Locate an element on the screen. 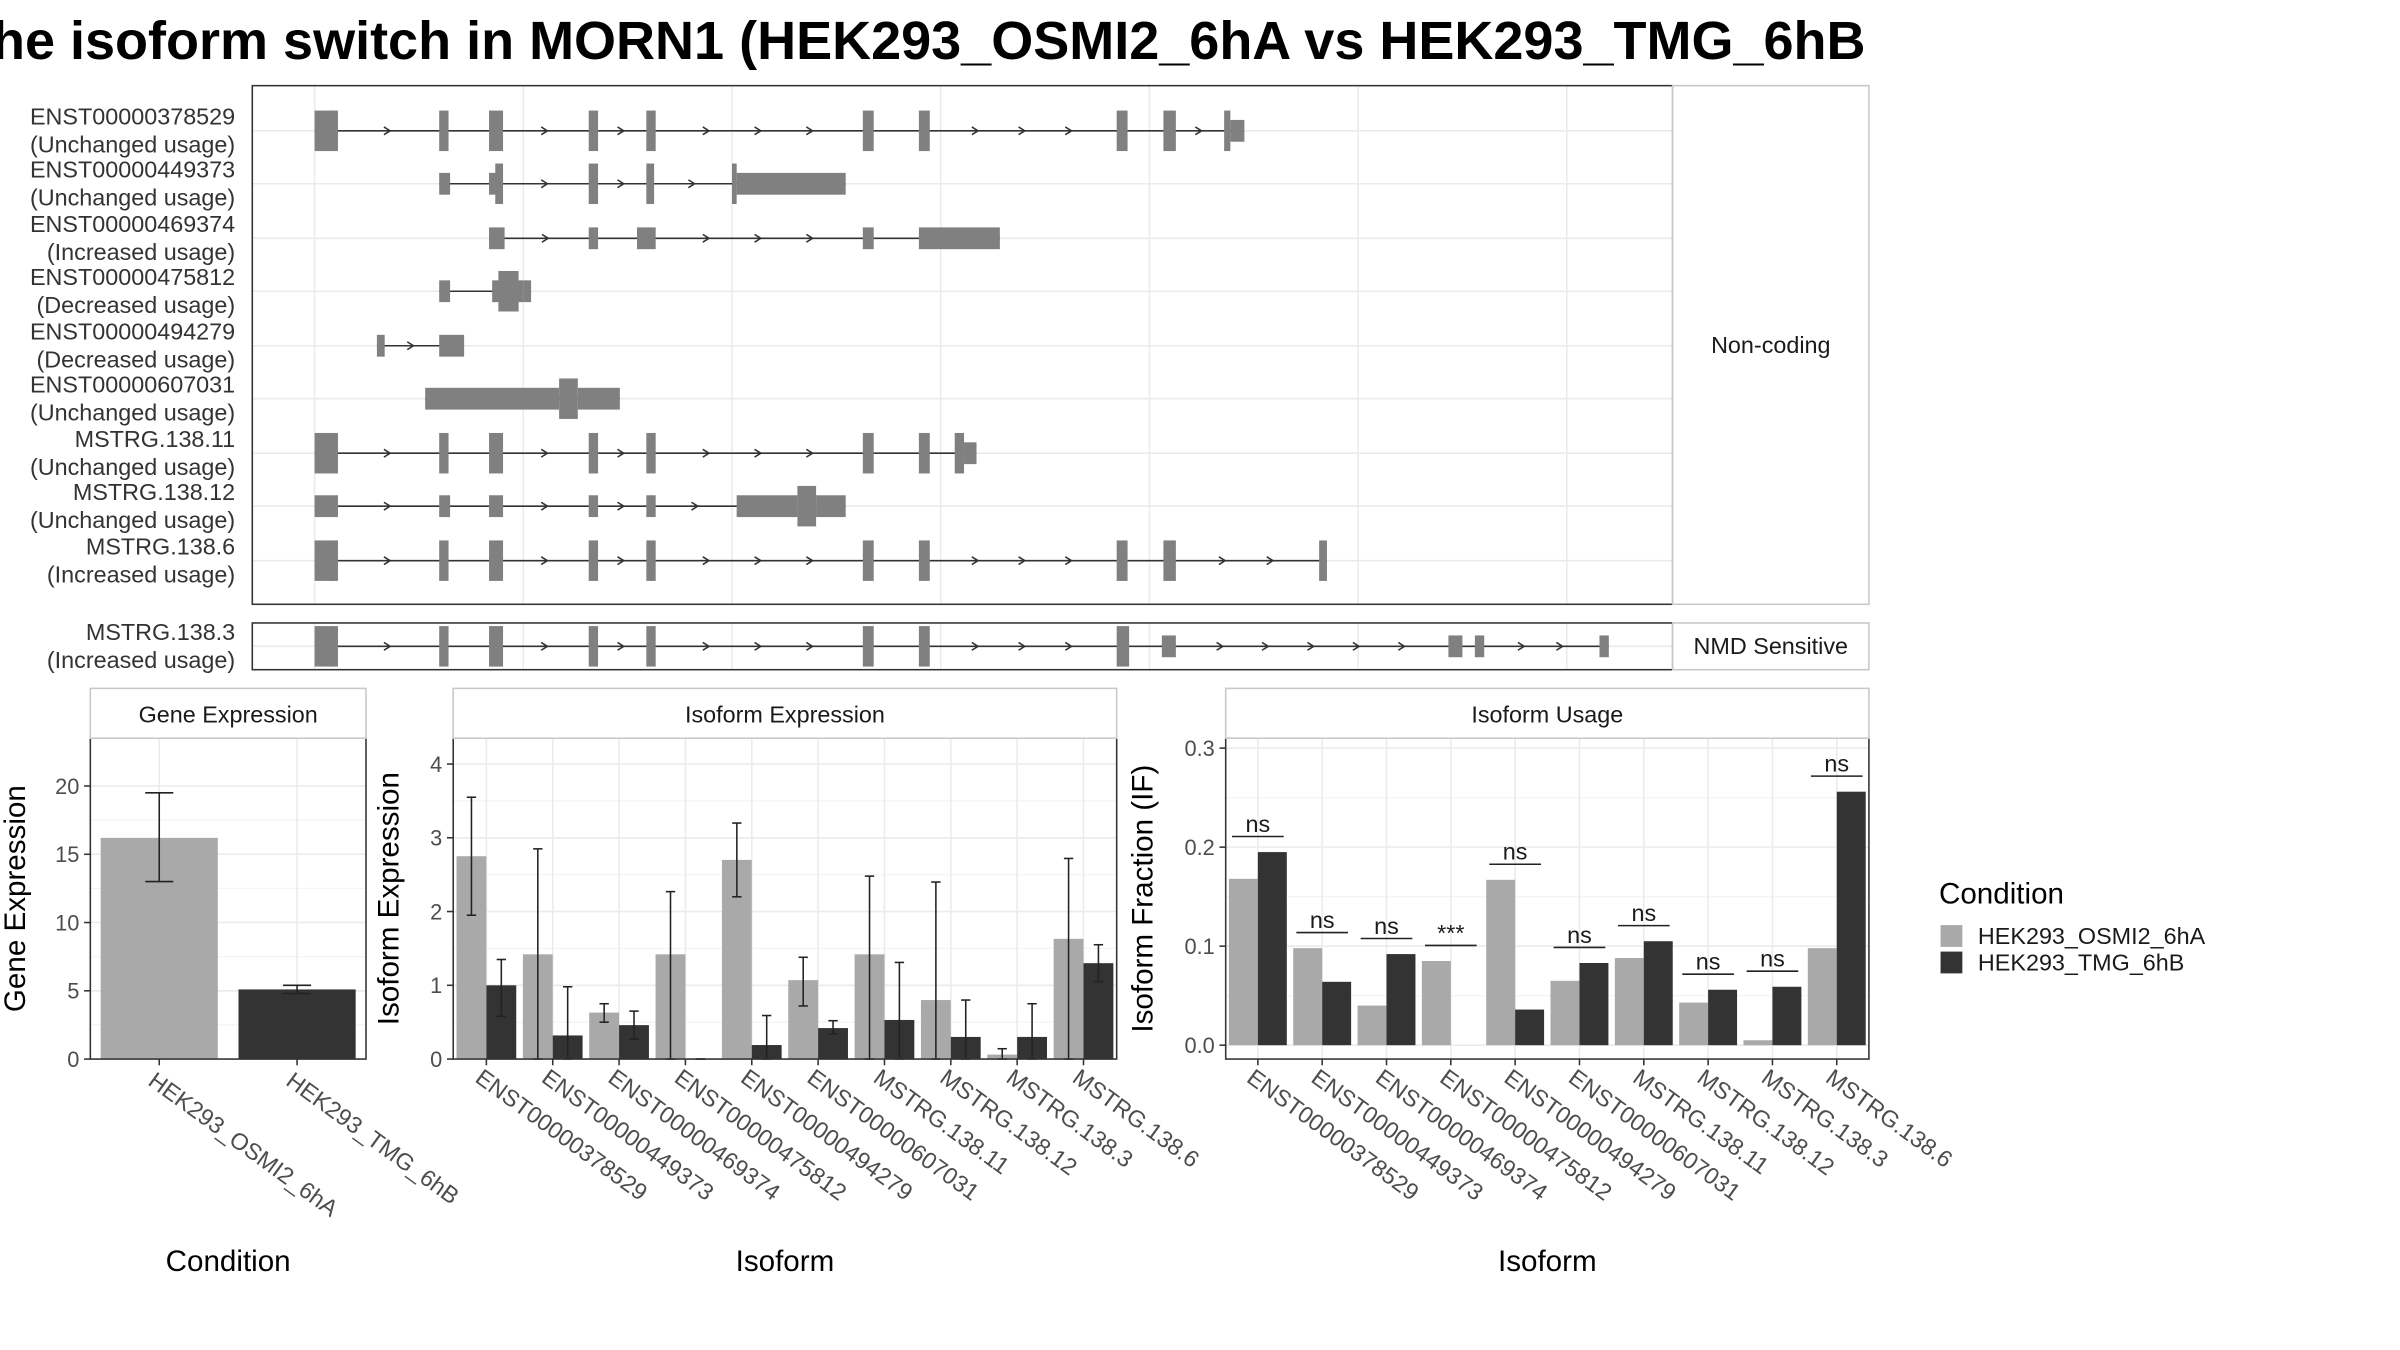 This screenshot has width=2400, height=1350. transcript-ENST00000449373-intron-arrow is located at coordinates (692, 184).